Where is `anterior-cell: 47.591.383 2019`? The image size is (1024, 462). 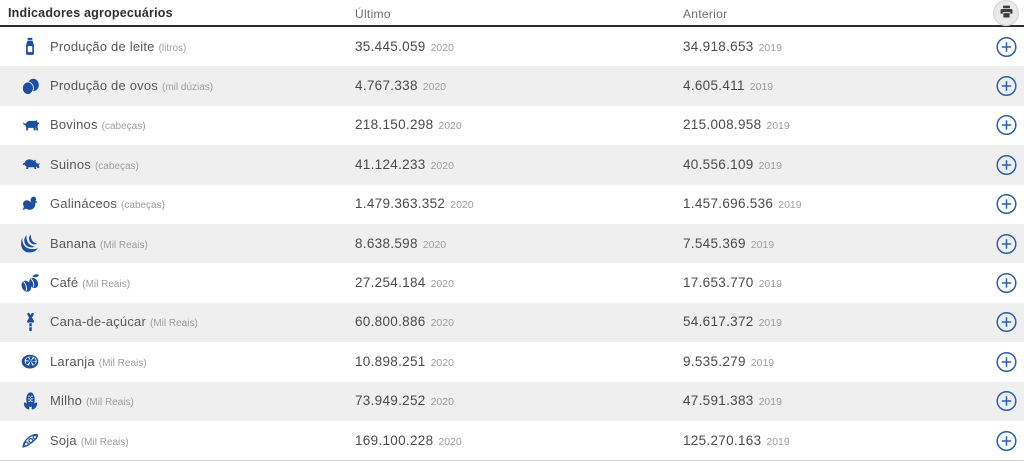 anterior-cell: 47.591.383 2019 is located at coordinates (732, 401).